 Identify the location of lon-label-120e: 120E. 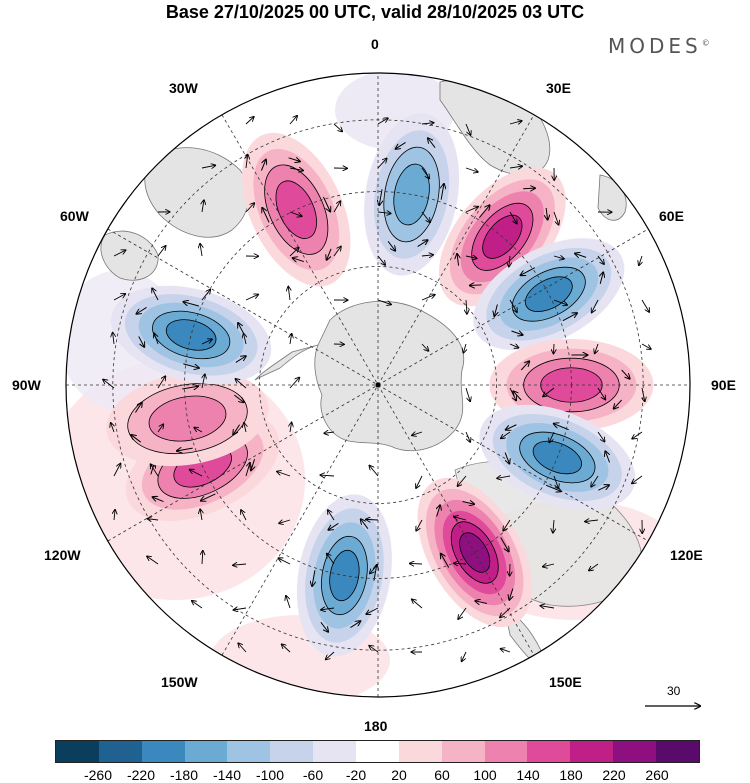
(686, 555).